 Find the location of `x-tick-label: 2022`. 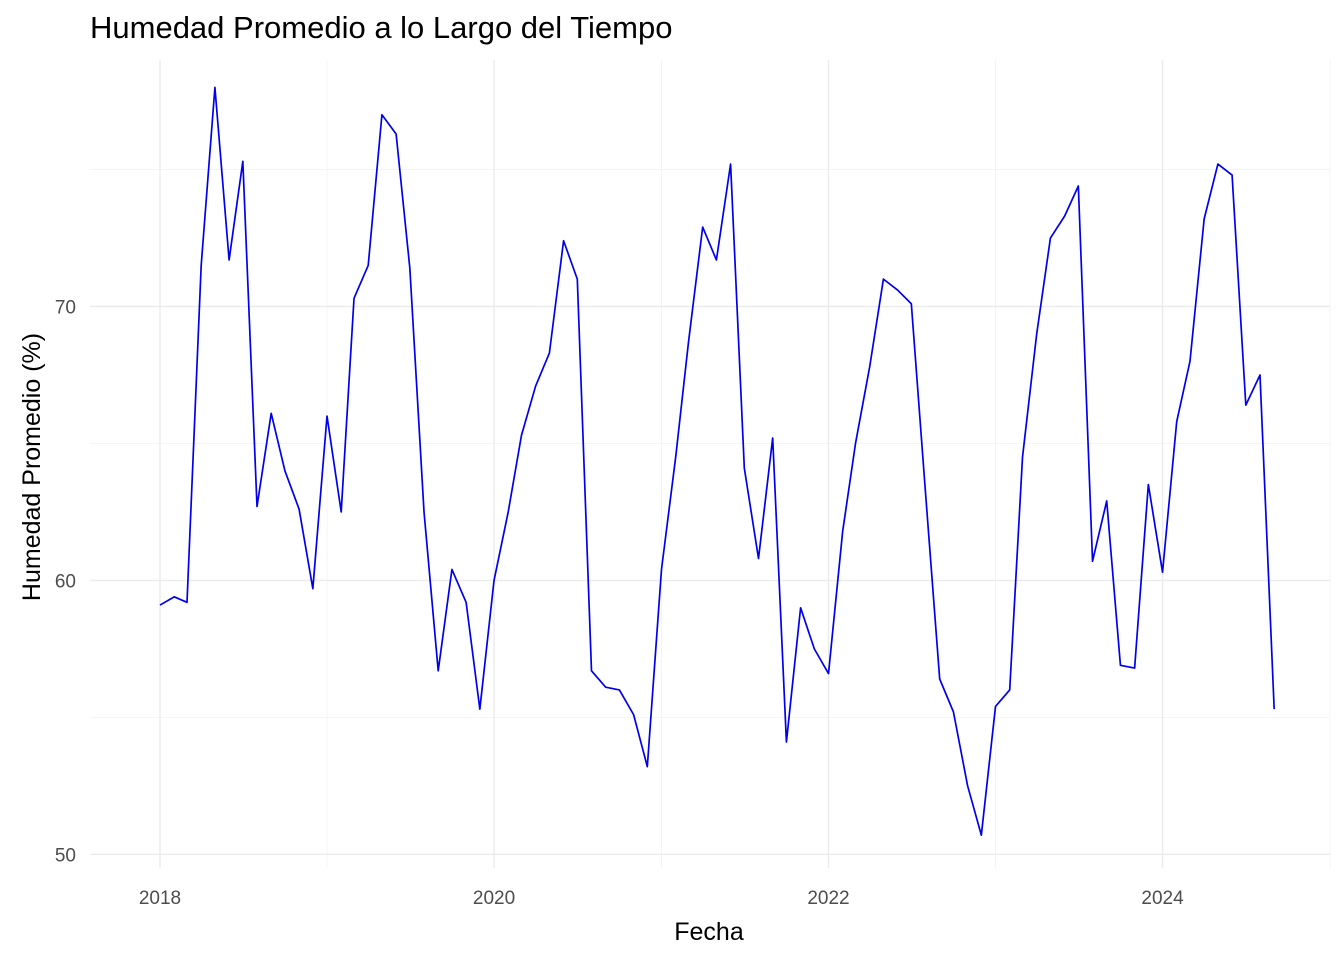

x-tick-label: 2022 is located at coordinates (828, 898).